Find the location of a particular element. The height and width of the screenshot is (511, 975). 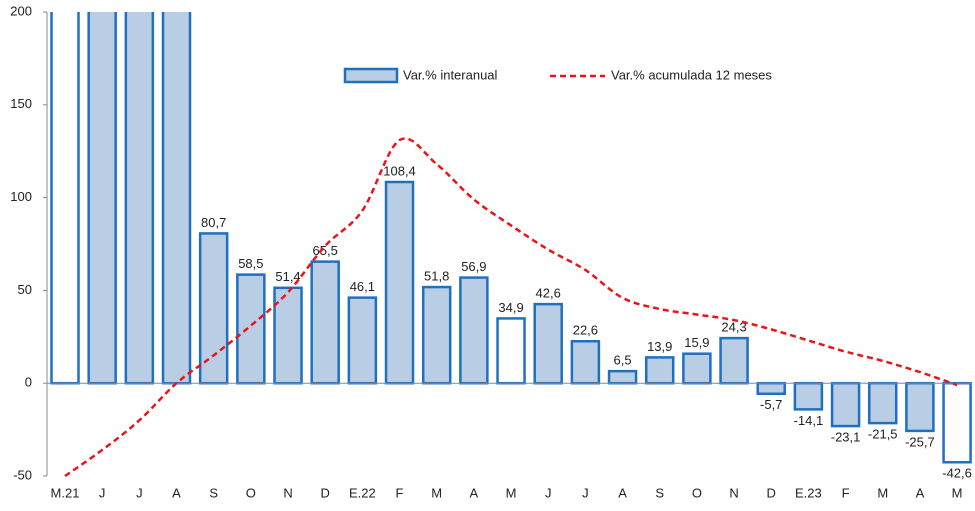

data-label: -23,1 is located at coordinates (846, 437).